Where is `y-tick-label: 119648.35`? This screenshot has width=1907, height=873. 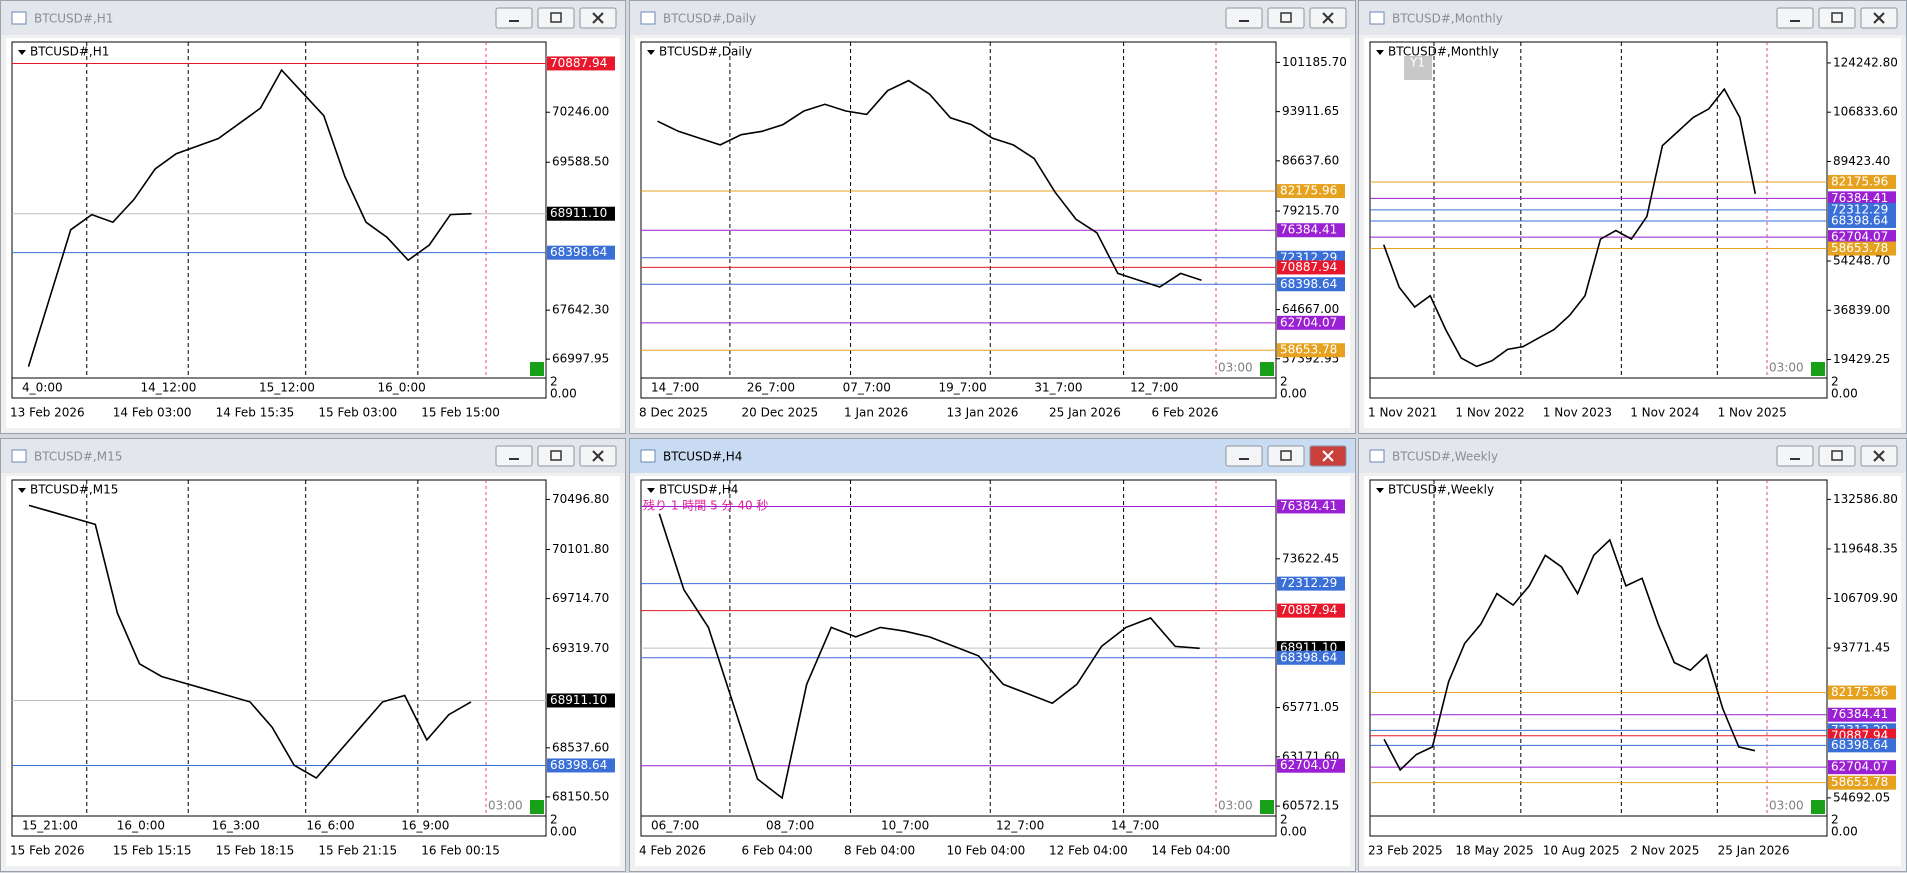 y-tick-label: 119648.35 is located at coordinates (1865, 548).